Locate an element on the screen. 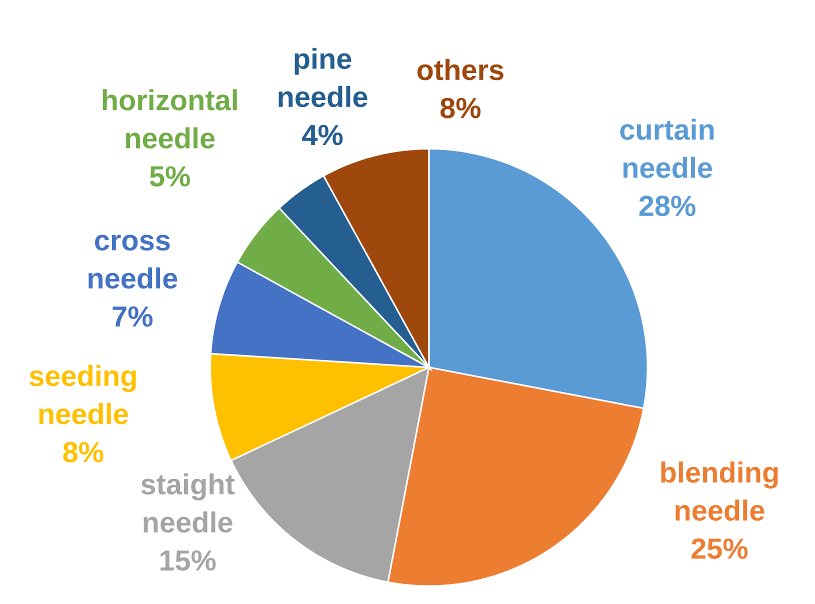  data-label: 5% is located at coordinates (170, 176).